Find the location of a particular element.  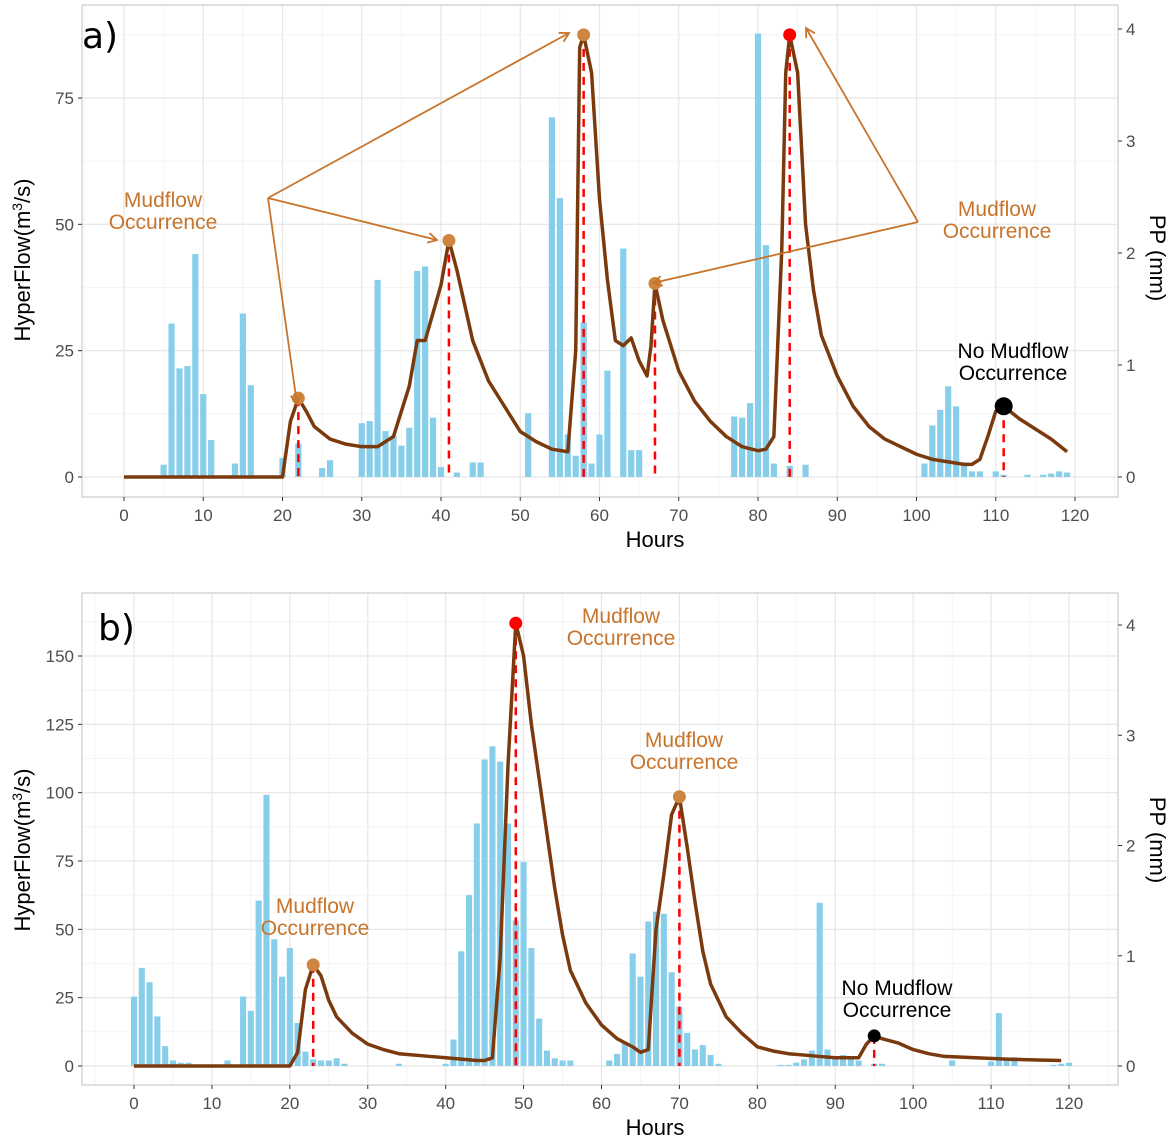

no-mudflow-annotation: No Mudflow Occurrence is located at coordinates (1014, 362).